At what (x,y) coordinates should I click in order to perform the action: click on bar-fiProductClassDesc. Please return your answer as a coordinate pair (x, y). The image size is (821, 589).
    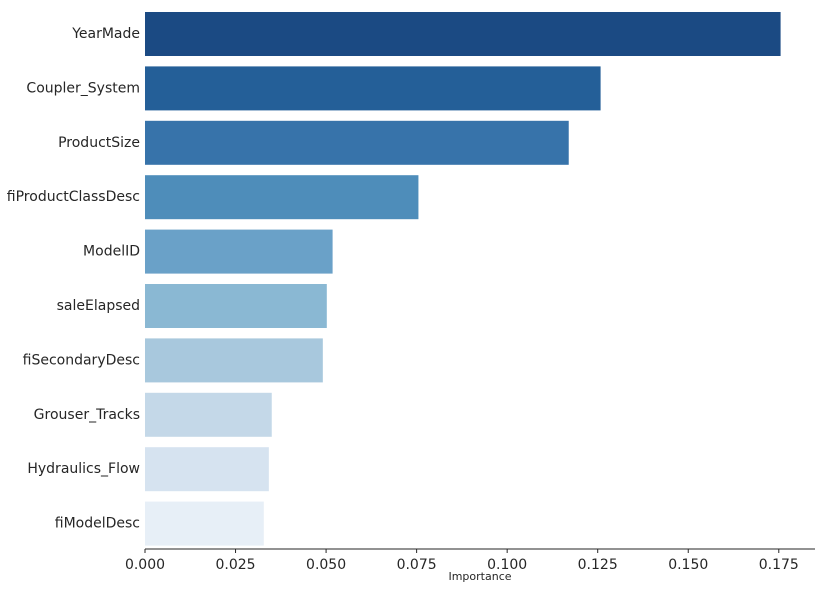
    Looking at the image, I should click on (282, 197).